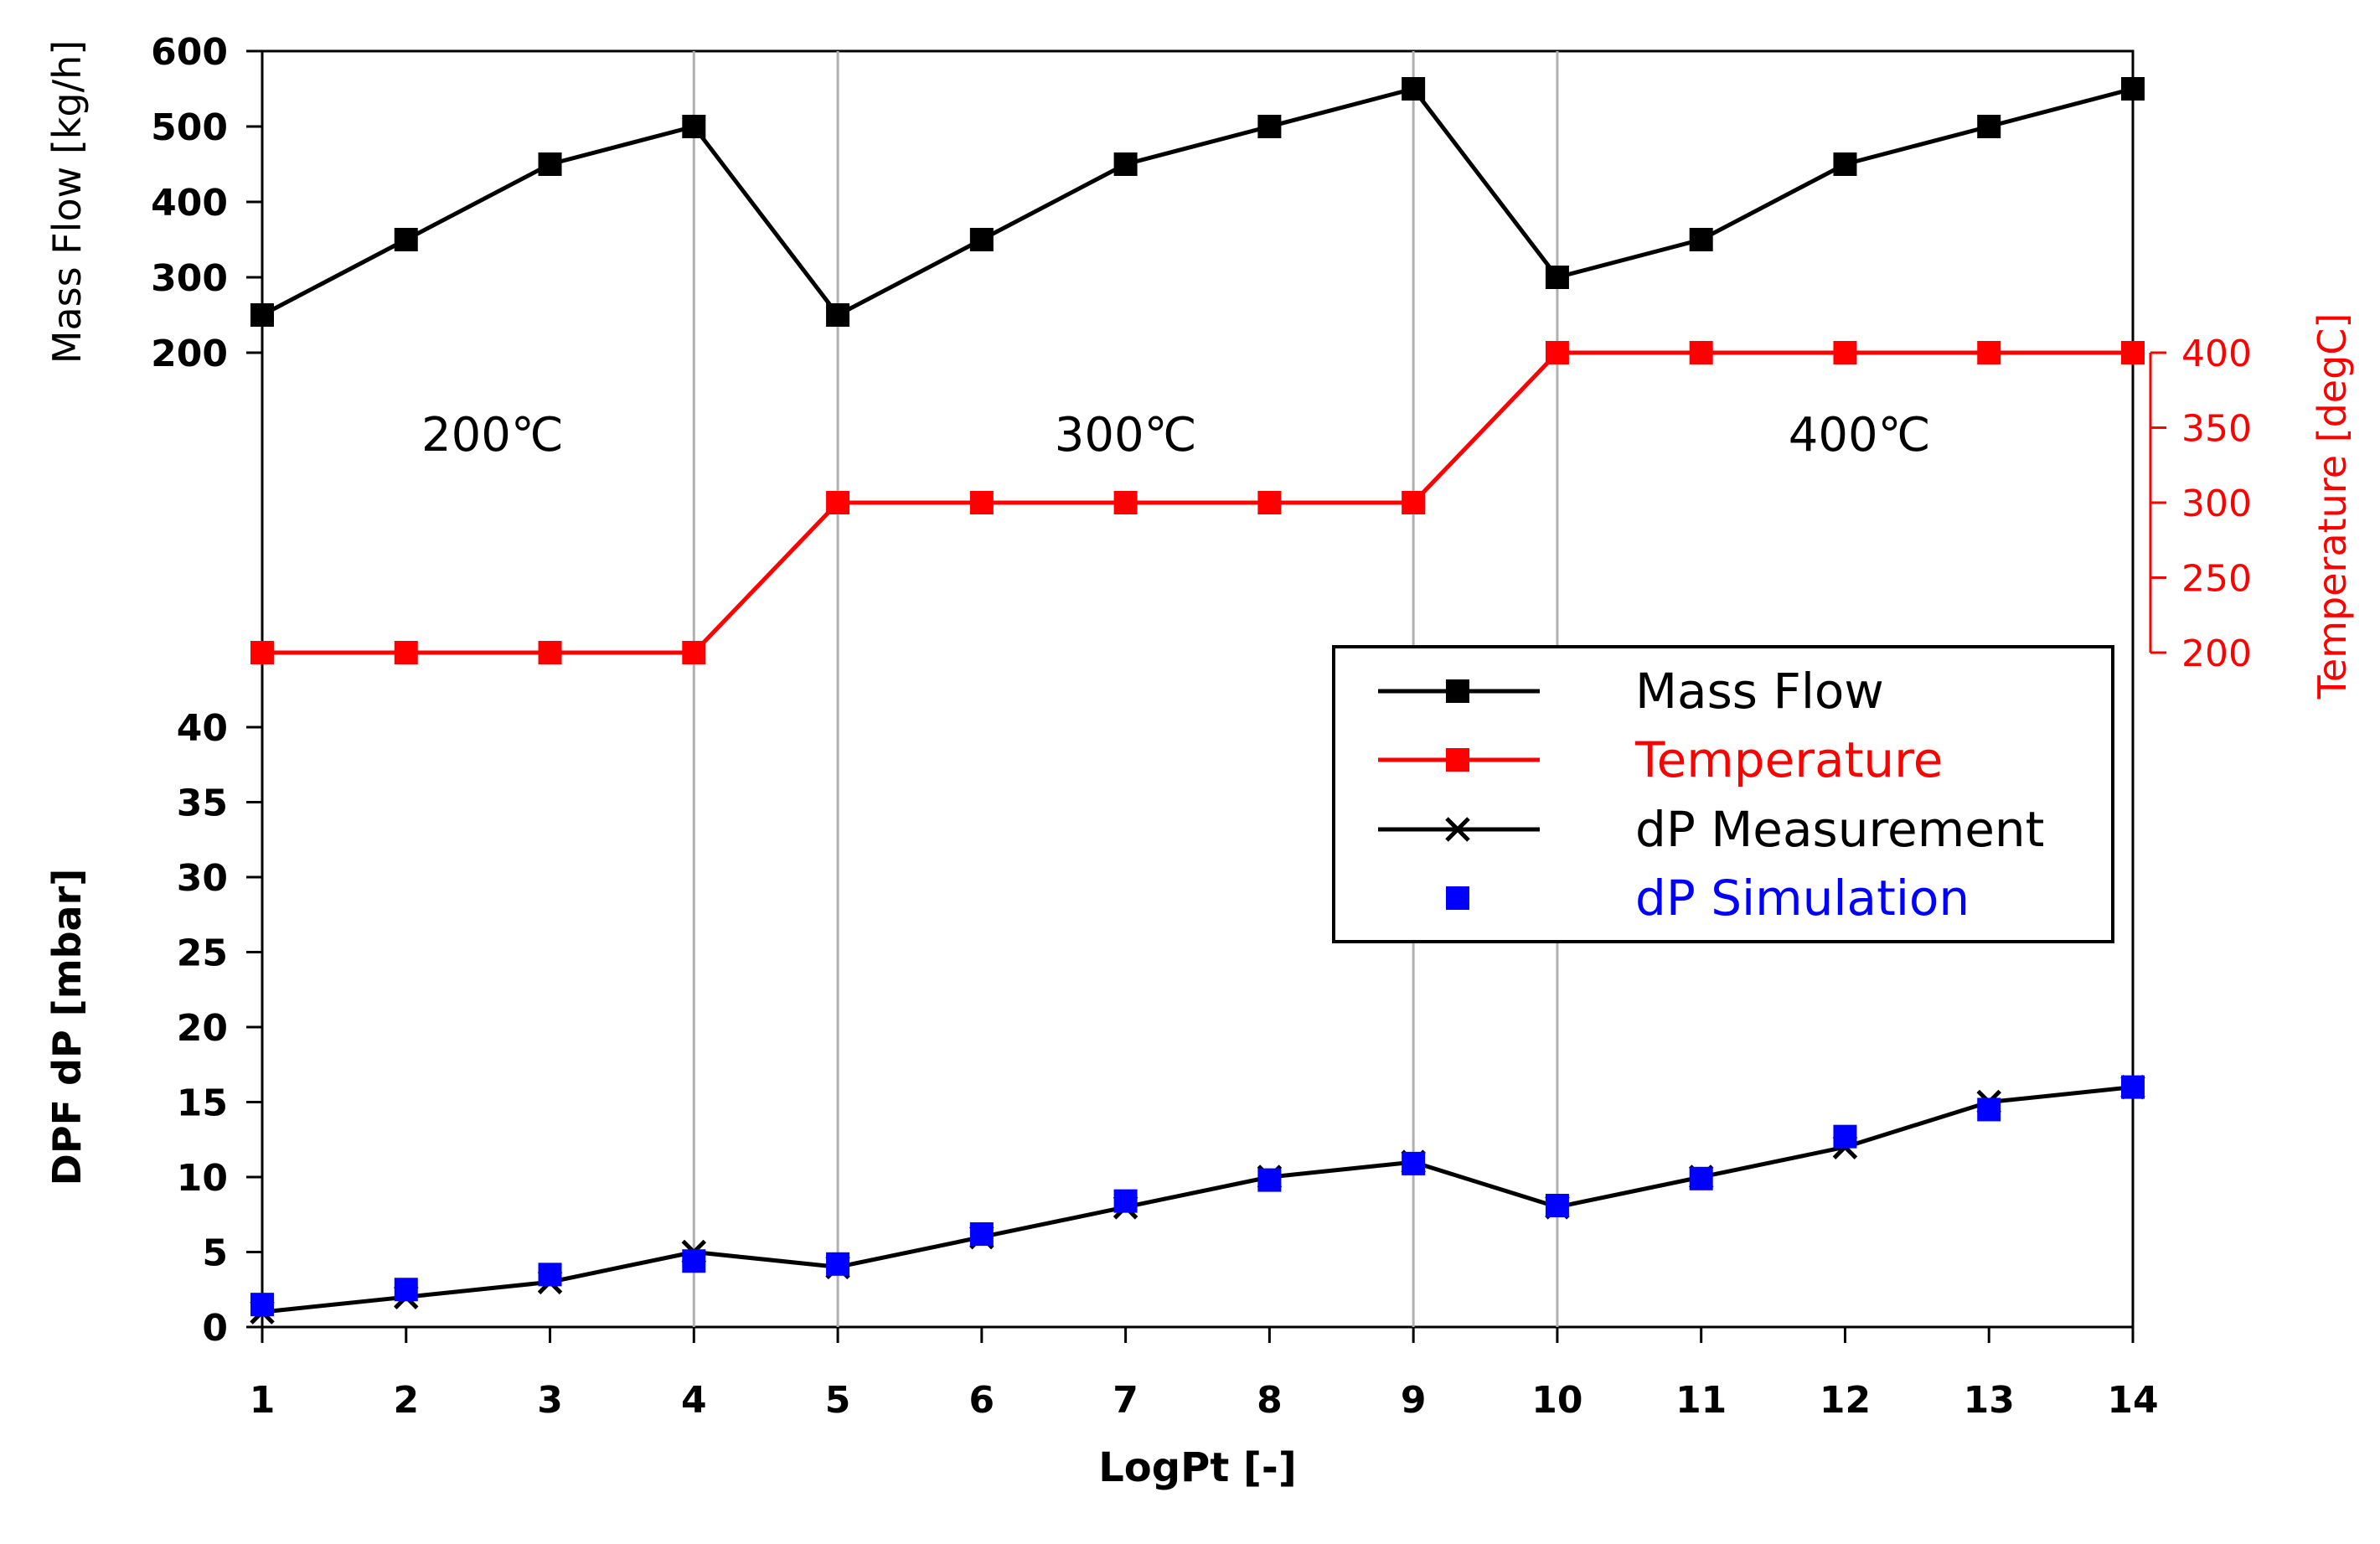 The width and height of the screenshot is (2380, 1544). What do you see at coordinates (189, 203) in the screenshot?
I see `mass-flow-tick-label: 400` at bounding box center [189, 203].